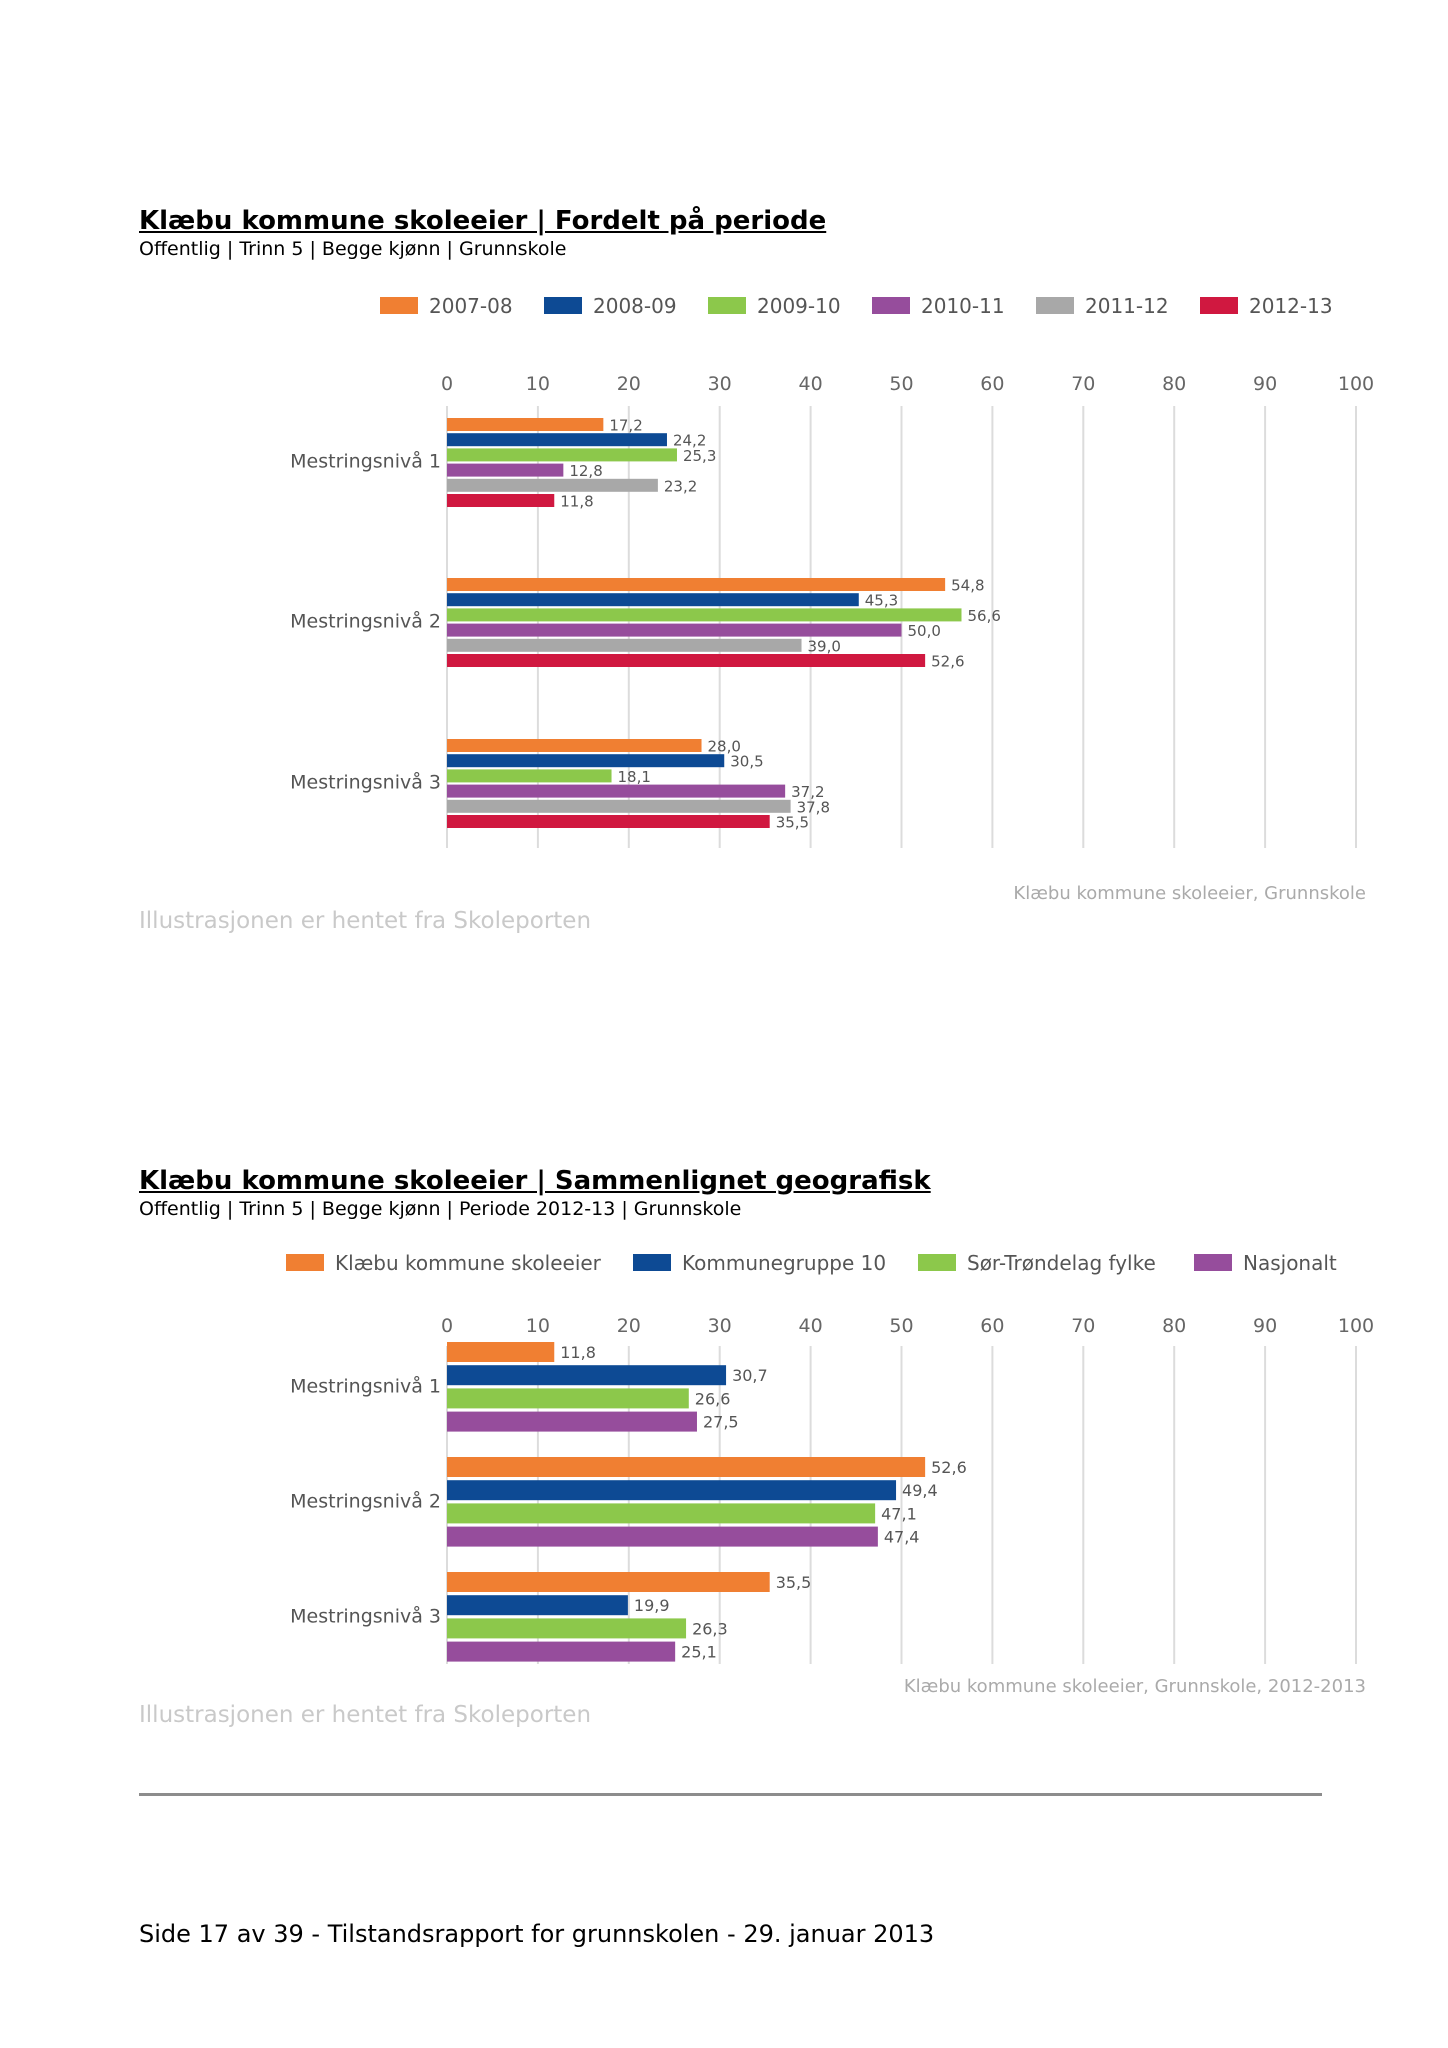 The image size is (1448, 2048). I want to click on chart1-data-label-1-3: 50,0, so click(924, 631).